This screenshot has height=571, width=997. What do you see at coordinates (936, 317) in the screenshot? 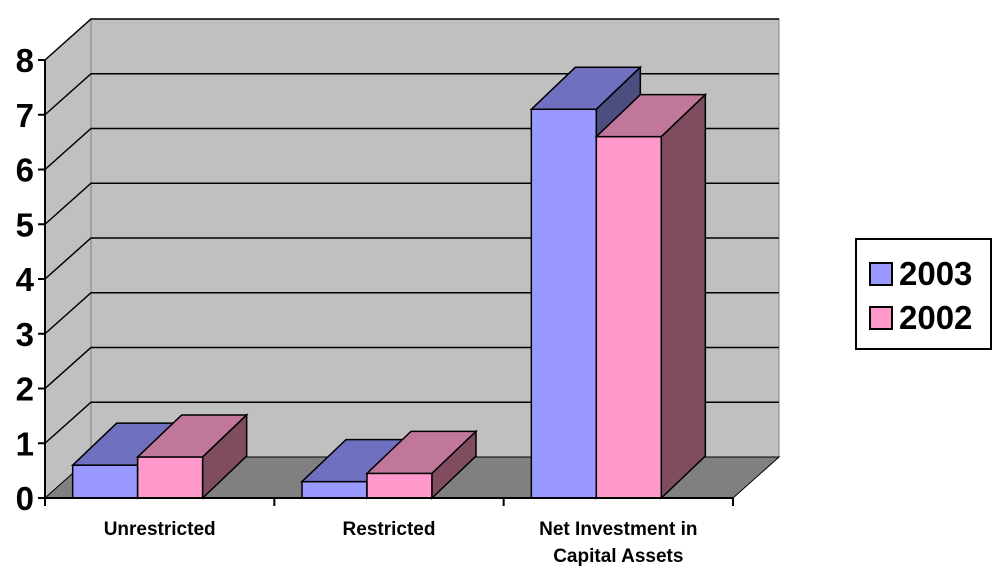
I see `legend-label-2002: 2002` at bounding box center [936, 317].